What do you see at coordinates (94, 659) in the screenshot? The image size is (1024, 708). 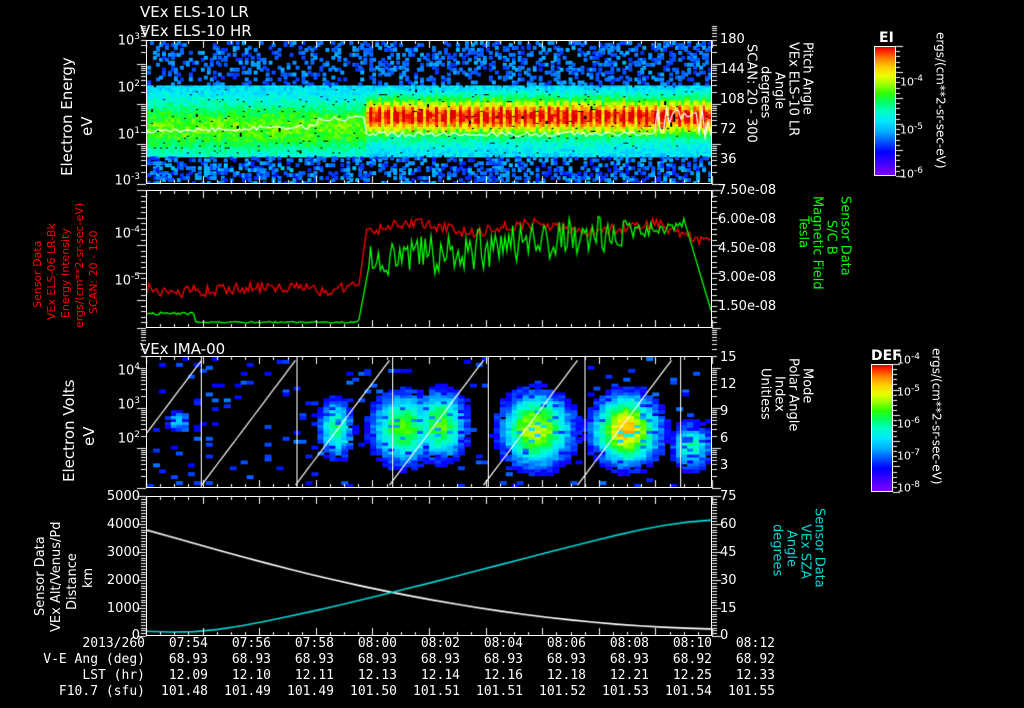 I see `table-row-label: V-E Ang (deg)` at bounding box center [94, 659].